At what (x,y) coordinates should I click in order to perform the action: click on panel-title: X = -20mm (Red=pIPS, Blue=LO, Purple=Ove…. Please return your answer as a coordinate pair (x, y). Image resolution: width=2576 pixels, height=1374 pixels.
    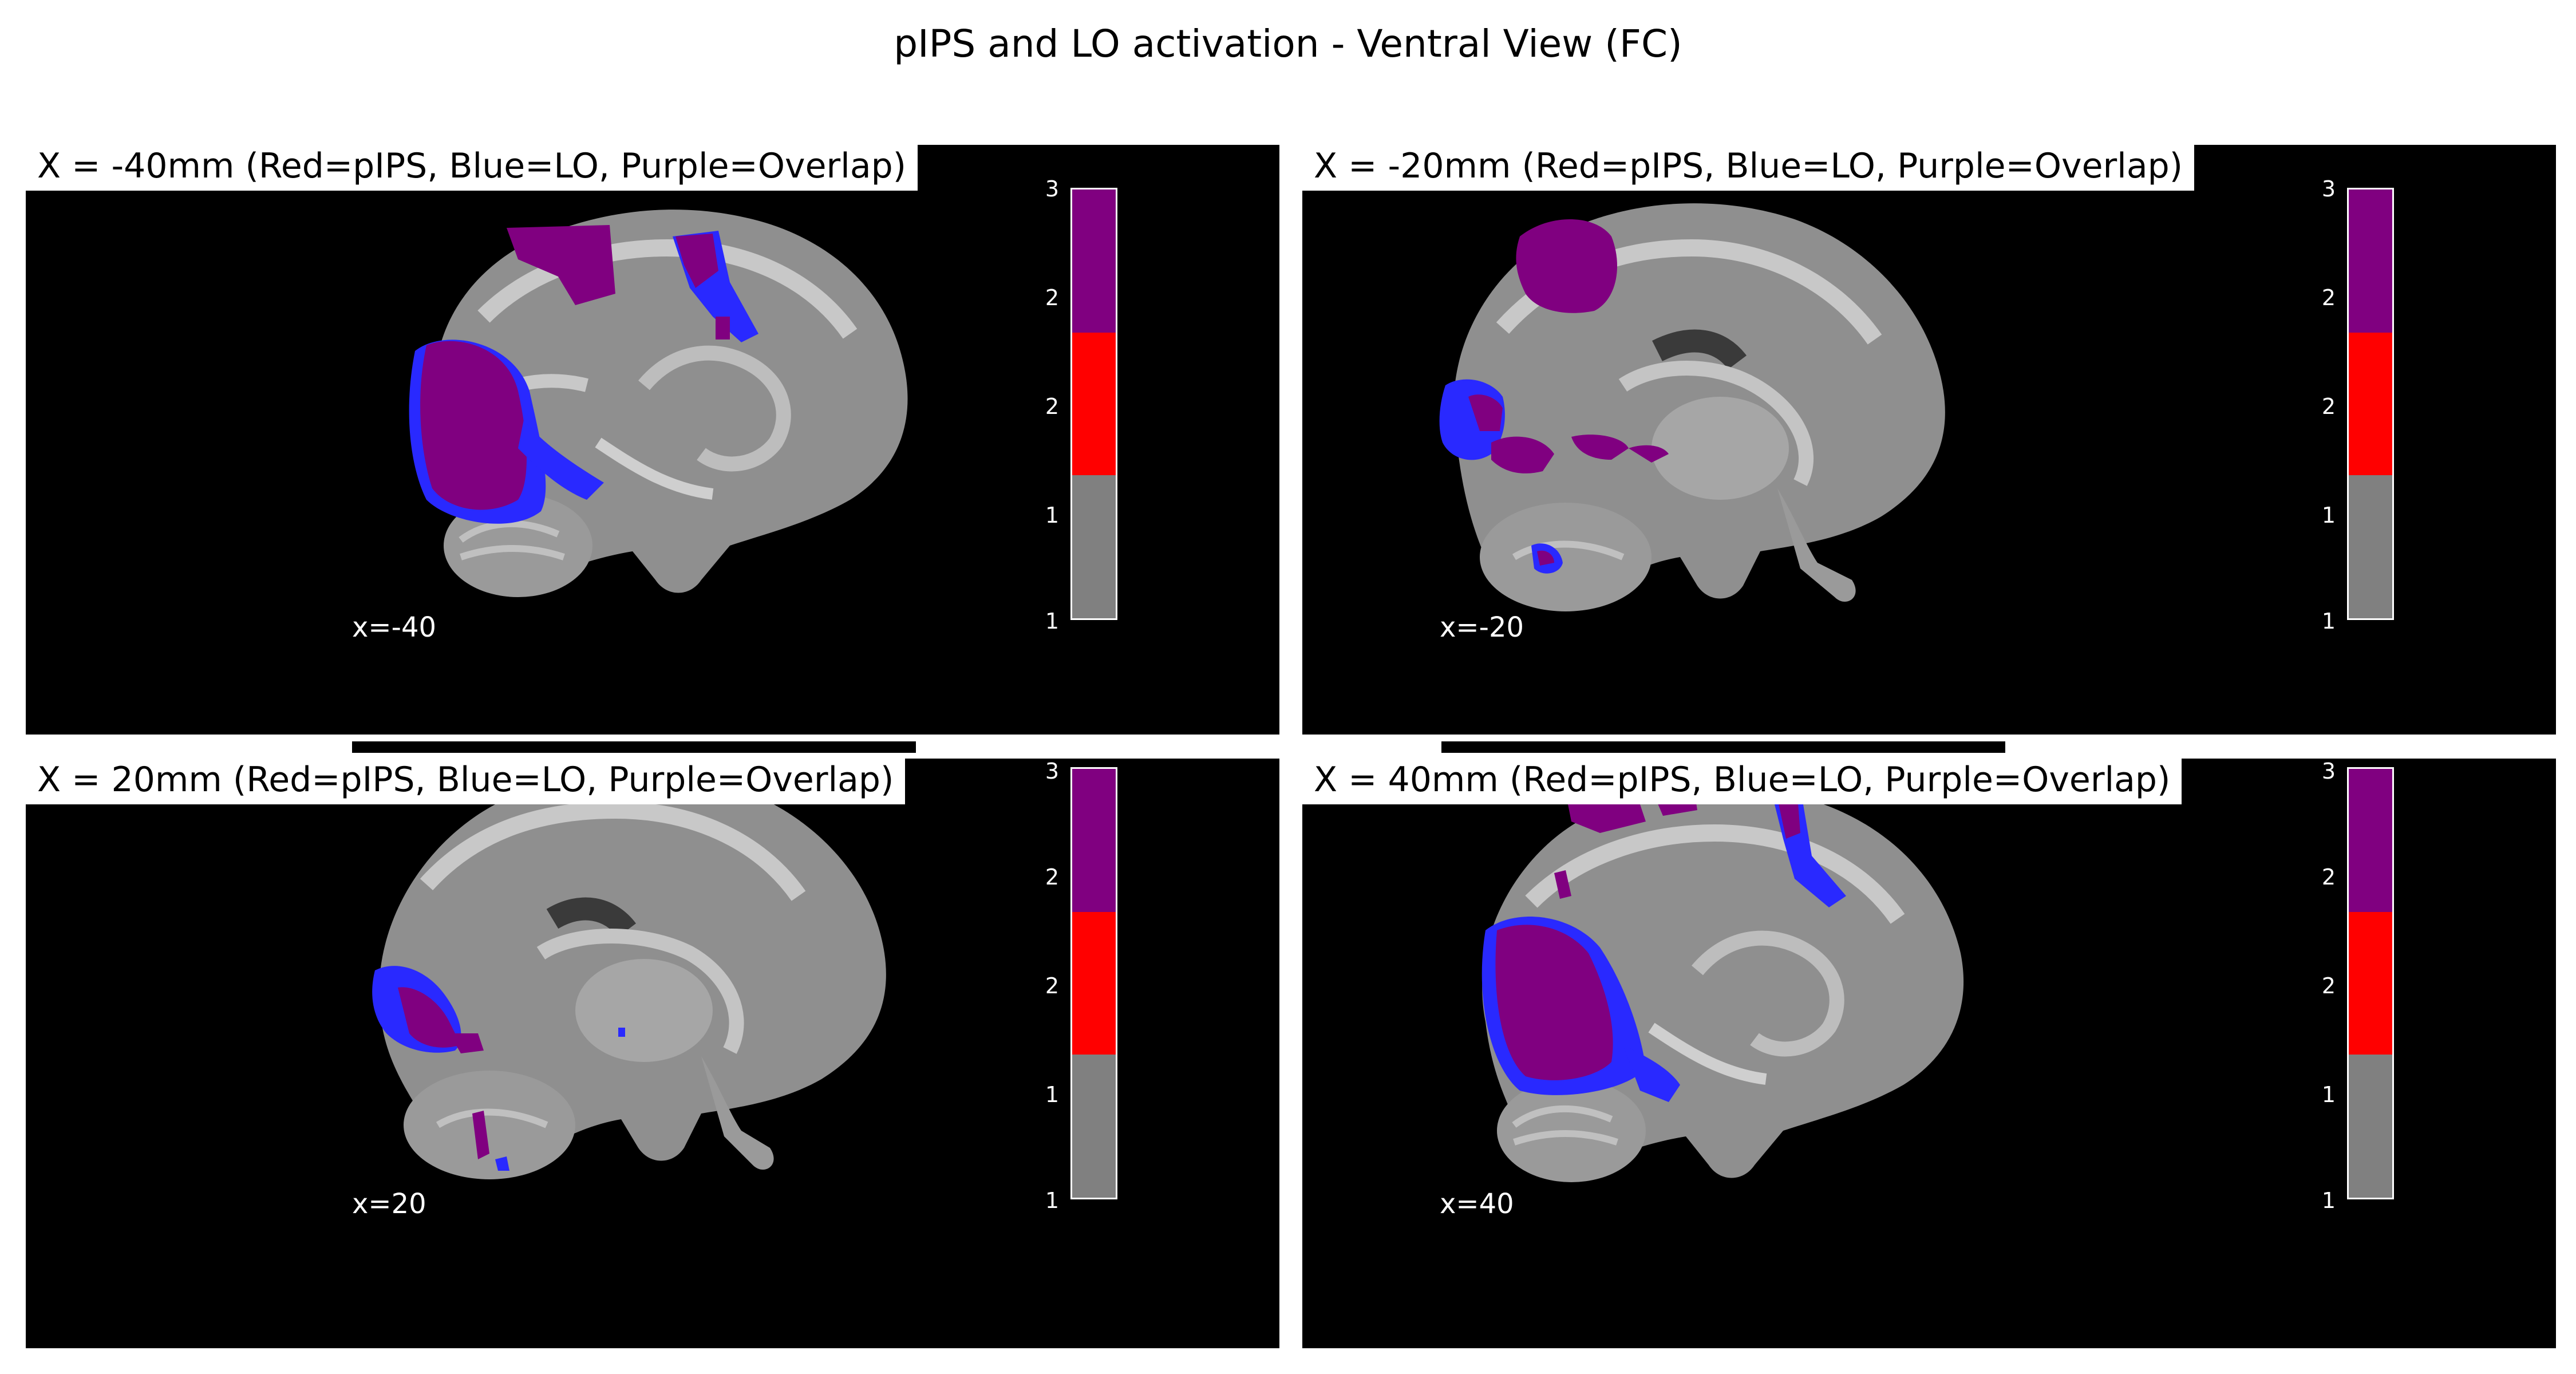
    Looking at the image, I should click on (1748, 168).